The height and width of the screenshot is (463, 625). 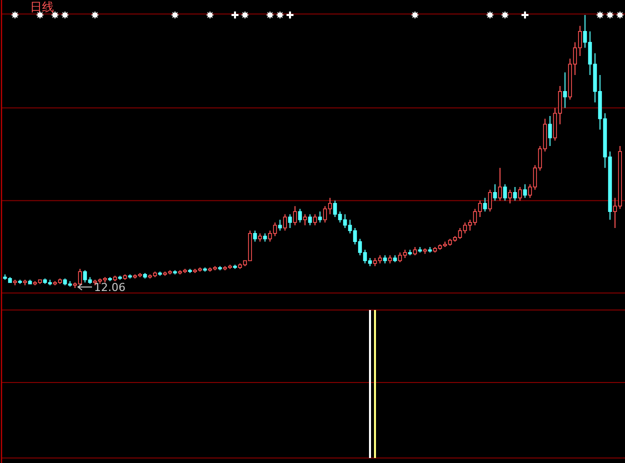 I want to click on annotation: 12.06, so click(x=110, y=287).